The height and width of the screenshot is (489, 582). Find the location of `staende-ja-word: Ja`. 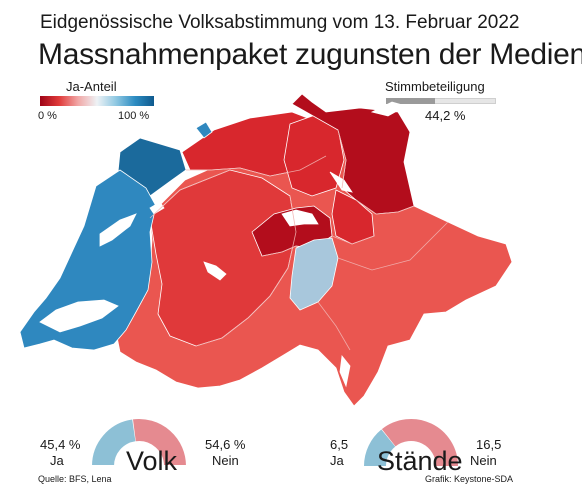

staende-ja-word: Ja is located at coordinates (337, 460).